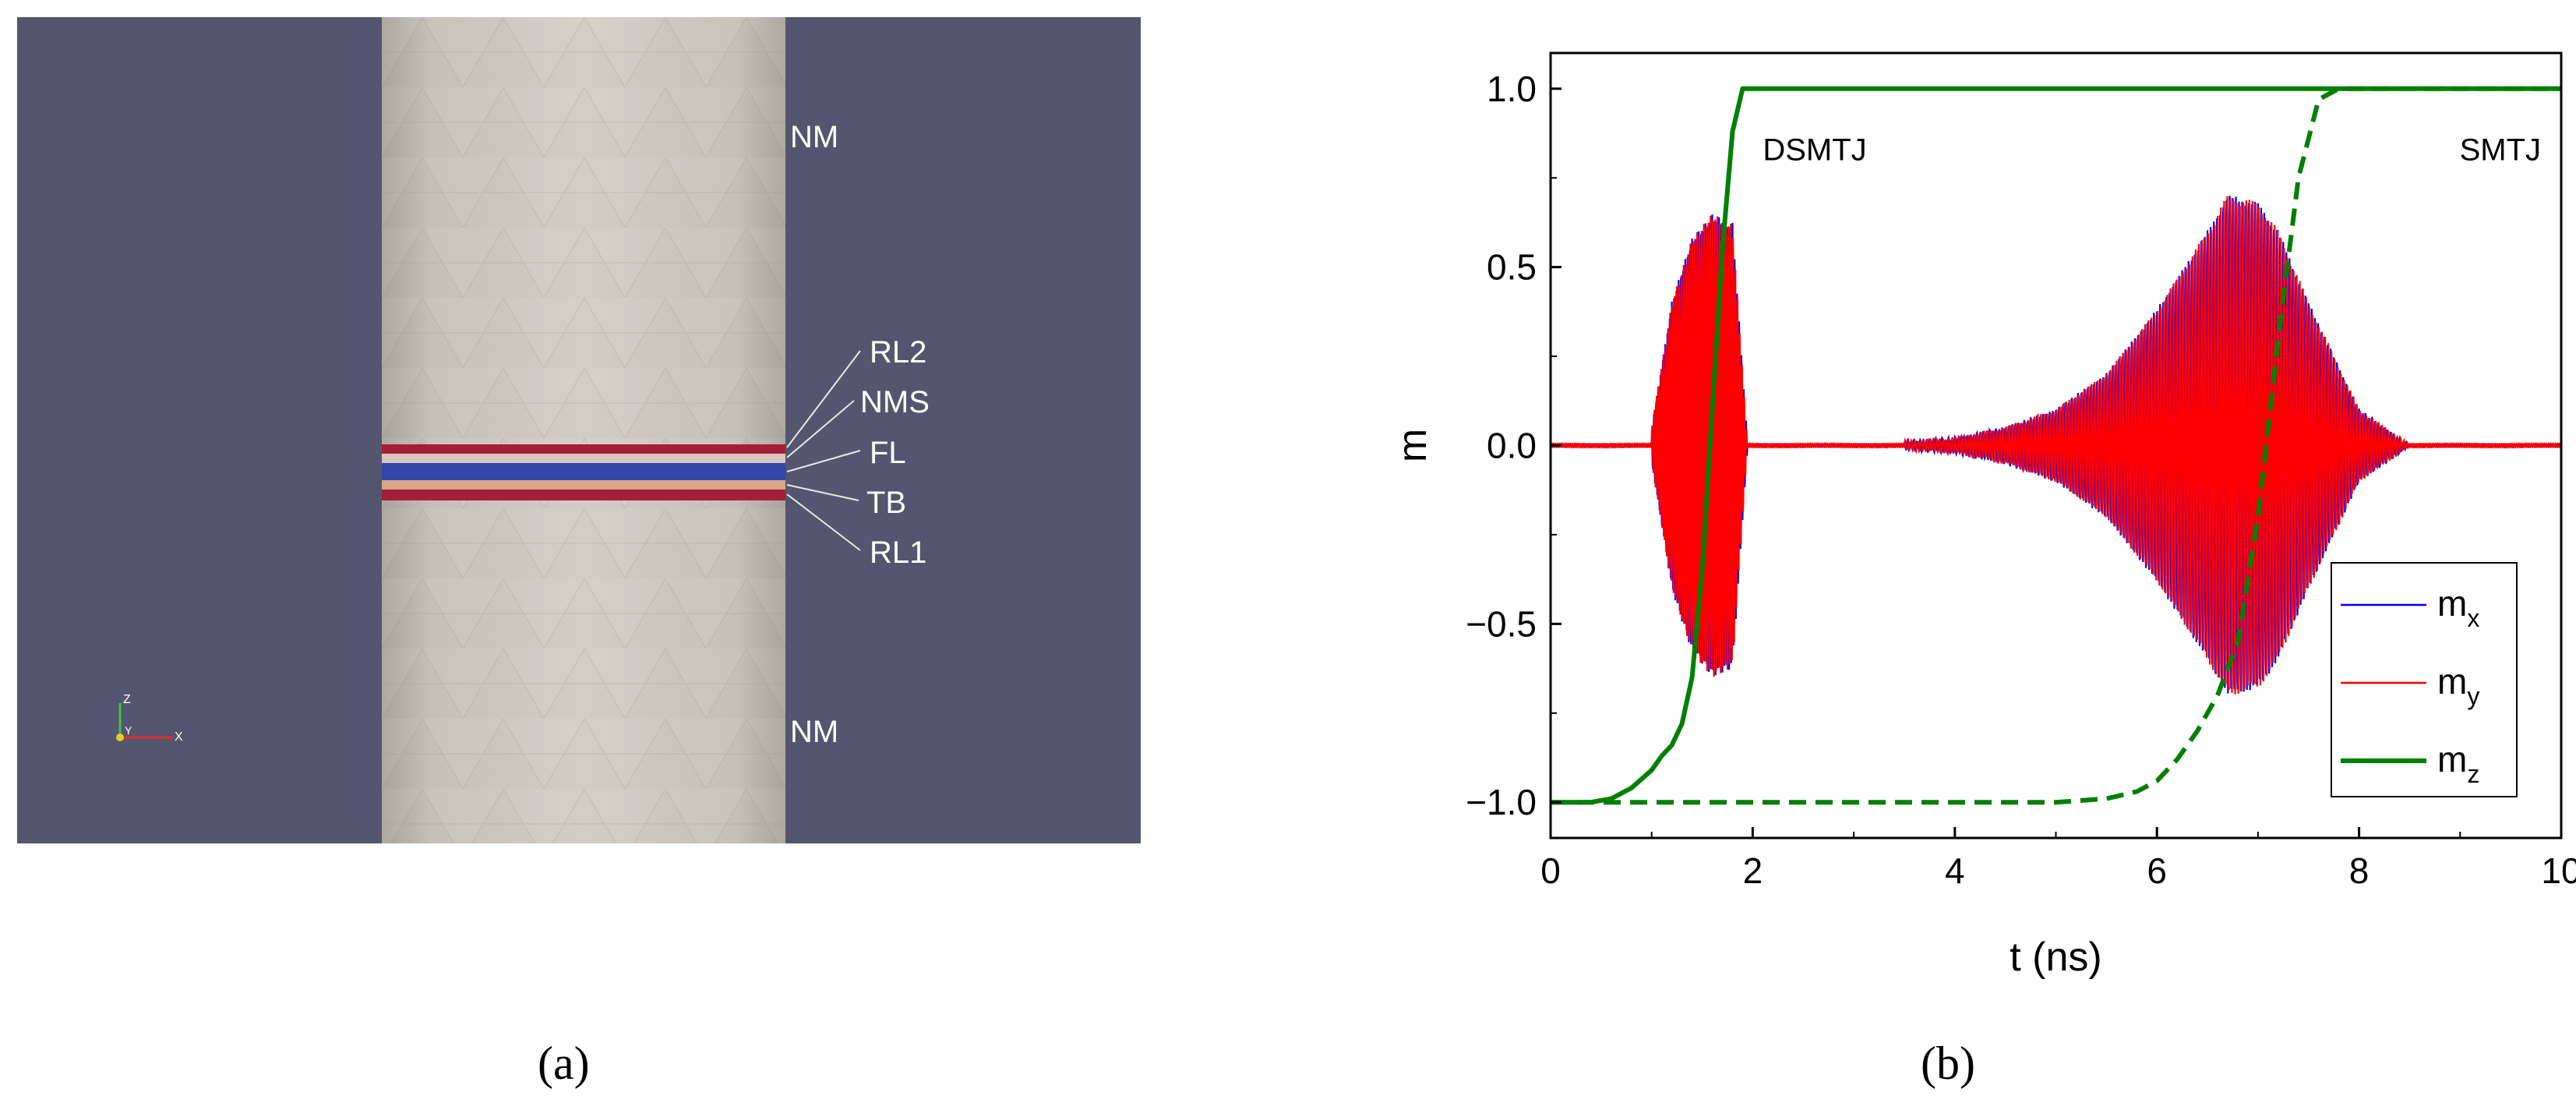  What do you see at coordinates (583, 449) in the screenshot?
I see `layer-rl2` at bounding box center [583, 449].